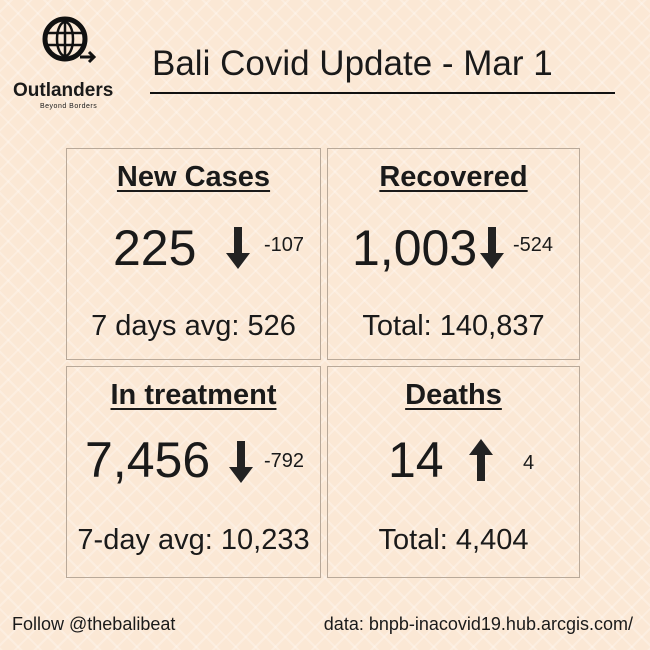 This screenshot has height=650, width=650. What do you see at coordinates (284, 461) in the screenshot?
I see `card-change: -792` at bounding box center [284, 461].